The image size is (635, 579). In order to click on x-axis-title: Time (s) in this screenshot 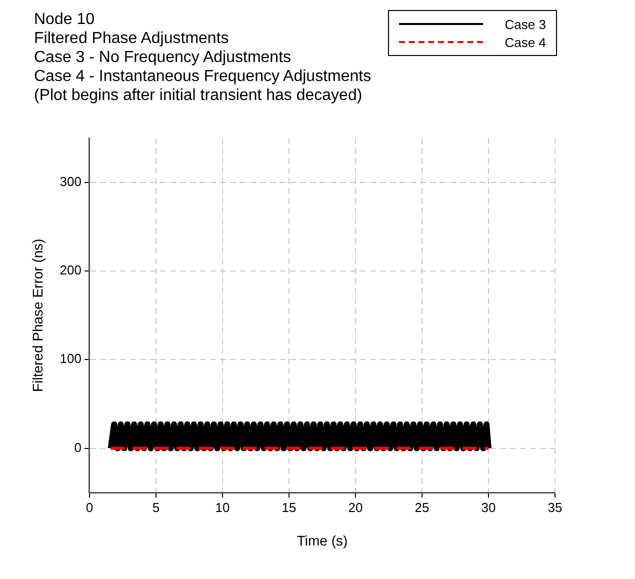, I will do `click(322, 540)`.